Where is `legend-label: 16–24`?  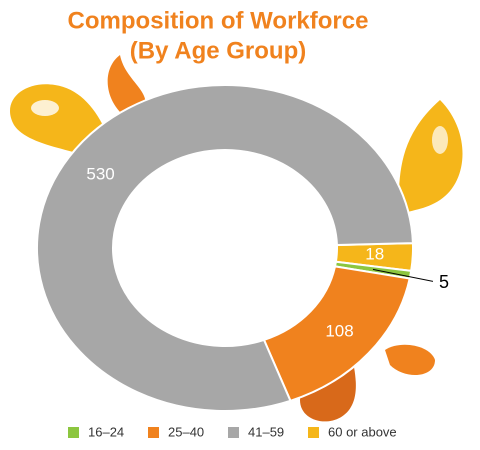 legend-label: 16–24 is located at coordinates (106, 431).